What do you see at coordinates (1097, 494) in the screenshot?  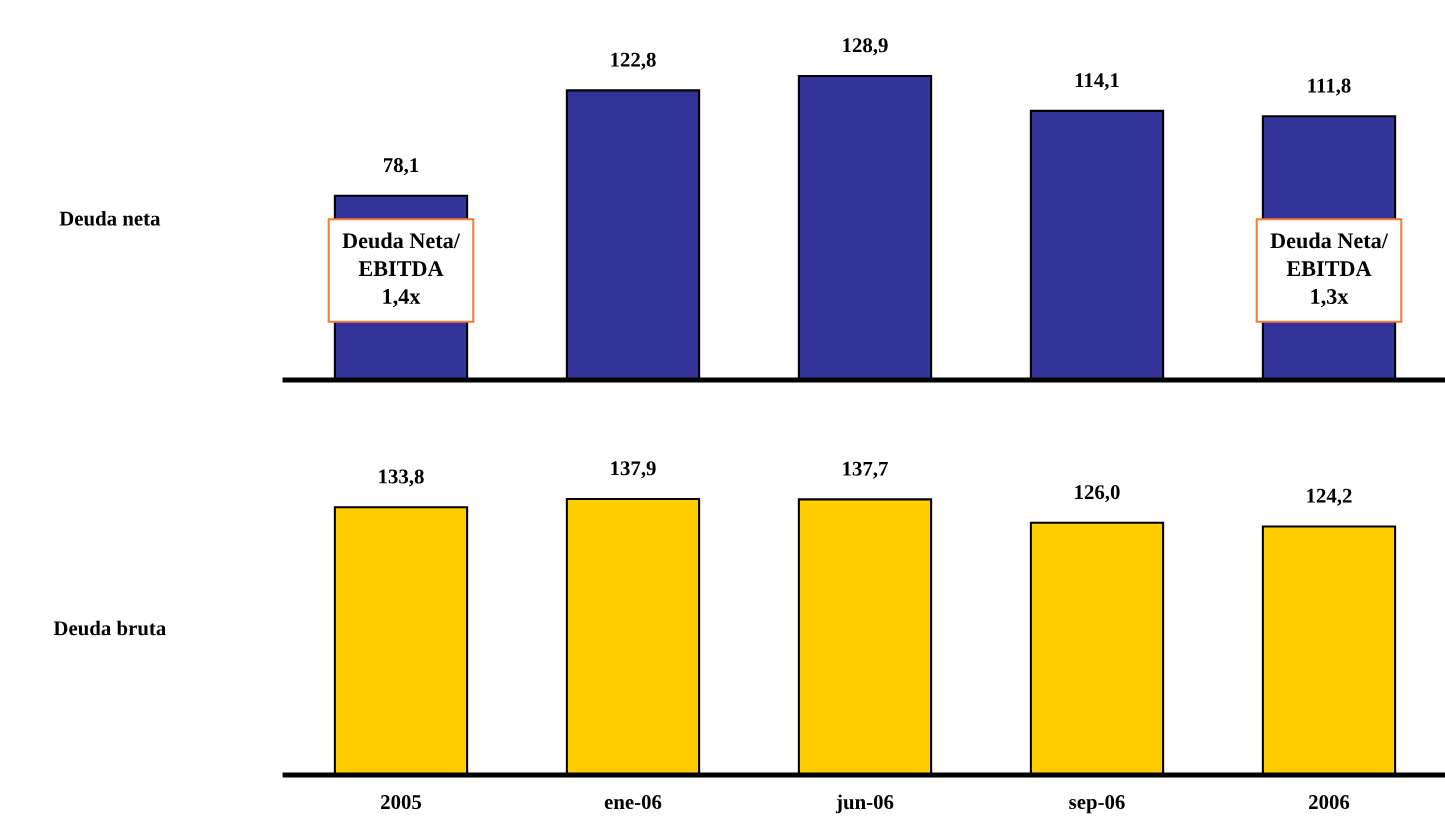 I see `data-label: 126,0` at bounding box center [1097, 494].